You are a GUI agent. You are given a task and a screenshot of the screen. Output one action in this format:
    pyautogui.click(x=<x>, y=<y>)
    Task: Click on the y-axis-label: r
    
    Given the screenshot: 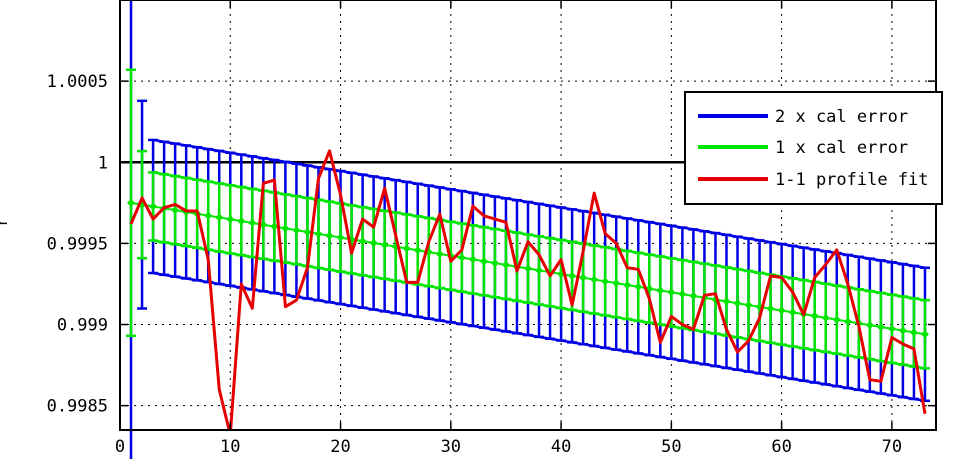 What is the action you would take?
    pyautogui.click(x=6, y=222)
    